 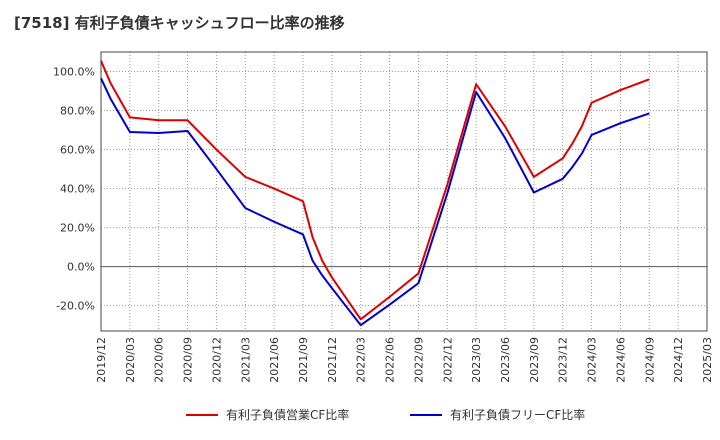 I want to click on x-tick-label: 2024/03, so click(x=592, y=360).